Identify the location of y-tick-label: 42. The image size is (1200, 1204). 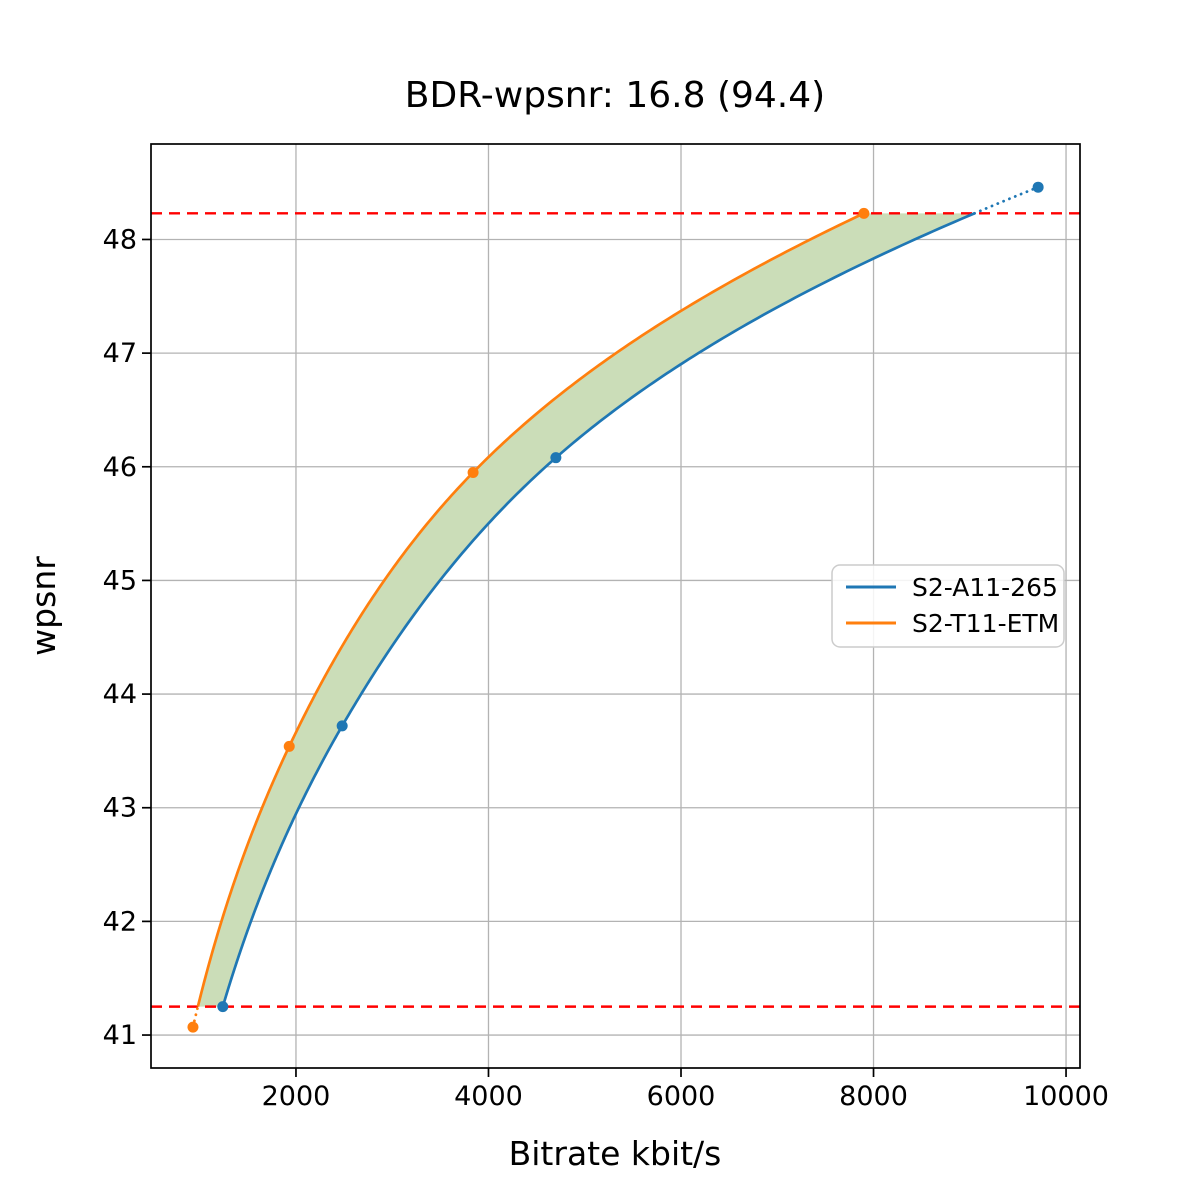
(120, 921).